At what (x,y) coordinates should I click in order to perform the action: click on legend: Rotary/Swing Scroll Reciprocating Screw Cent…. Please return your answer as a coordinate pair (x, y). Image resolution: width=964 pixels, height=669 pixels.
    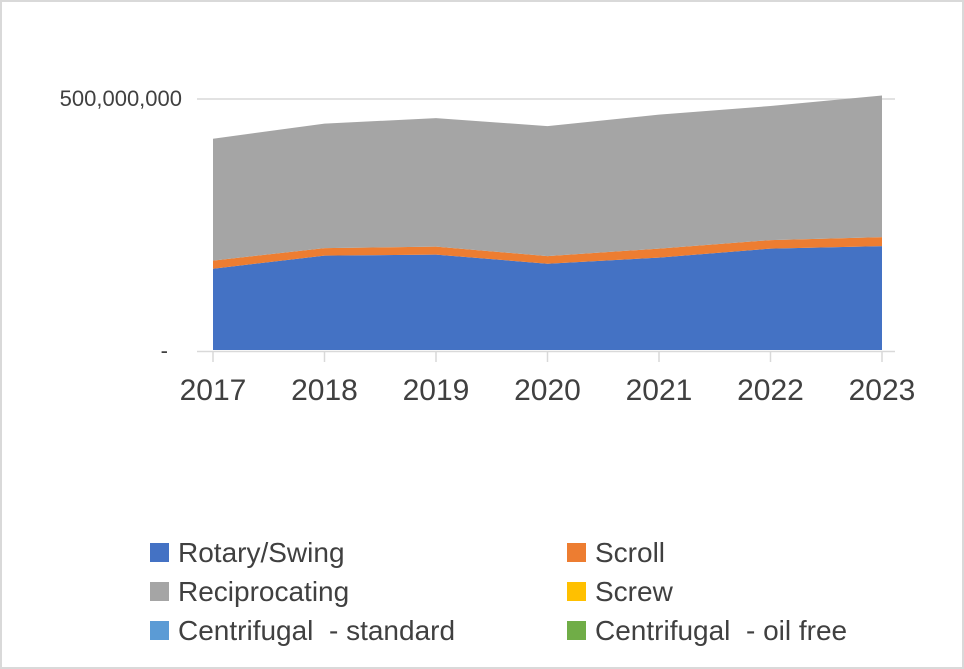
    Looking at the image, I should click on (498, 591).